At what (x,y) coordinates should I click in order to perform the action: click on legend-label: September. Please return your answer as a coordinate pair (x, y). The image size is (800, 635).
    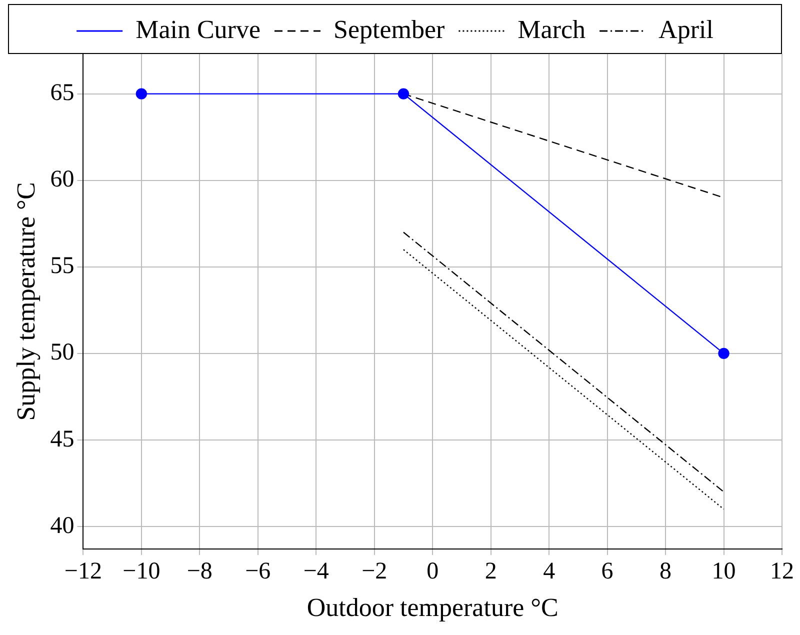
    Looking at the image, I should click on (390, 29).